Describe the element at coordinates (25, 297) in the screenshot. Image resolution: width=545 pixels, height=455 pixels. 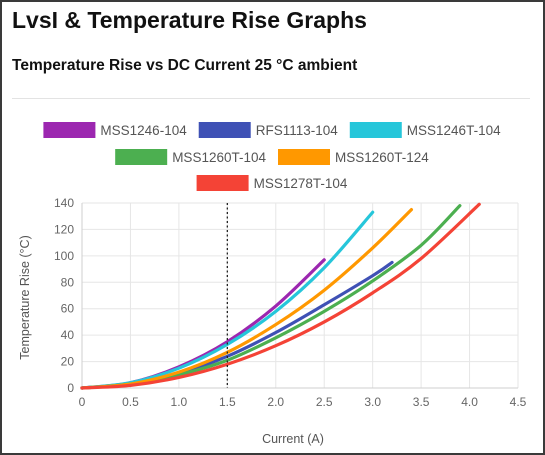
I see `y-axis-title: Temperature Rise (°C)` at that location.